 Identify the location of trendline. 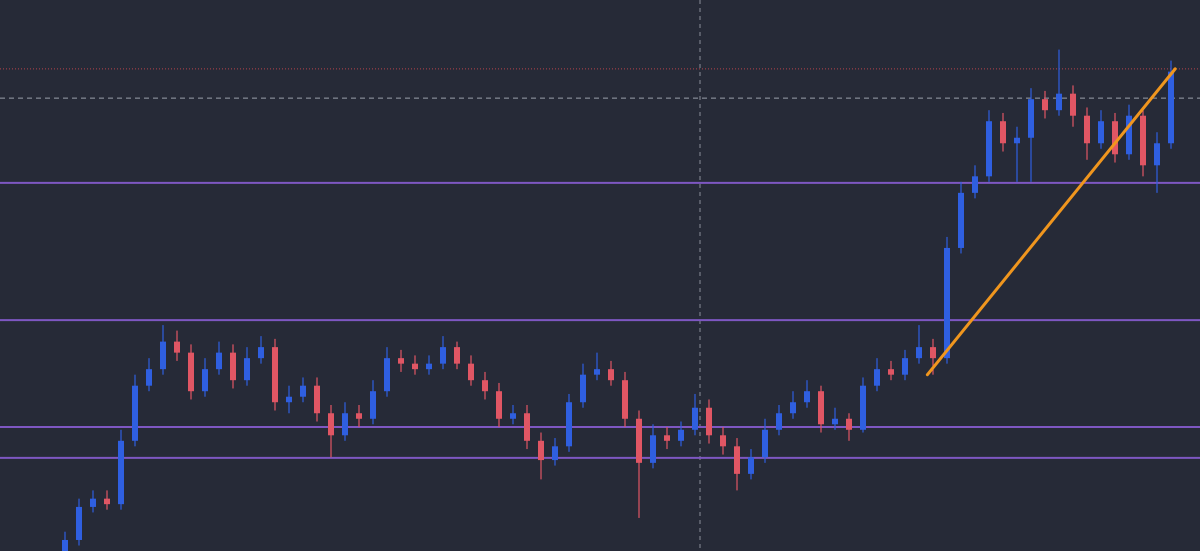
(1051, 222).